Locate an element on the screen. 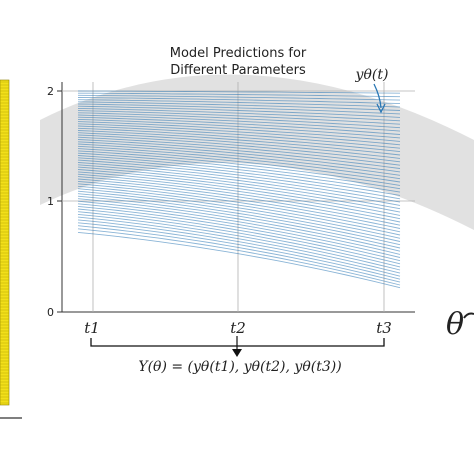  yellow-bar-texture is located at coordinates (4, 242).